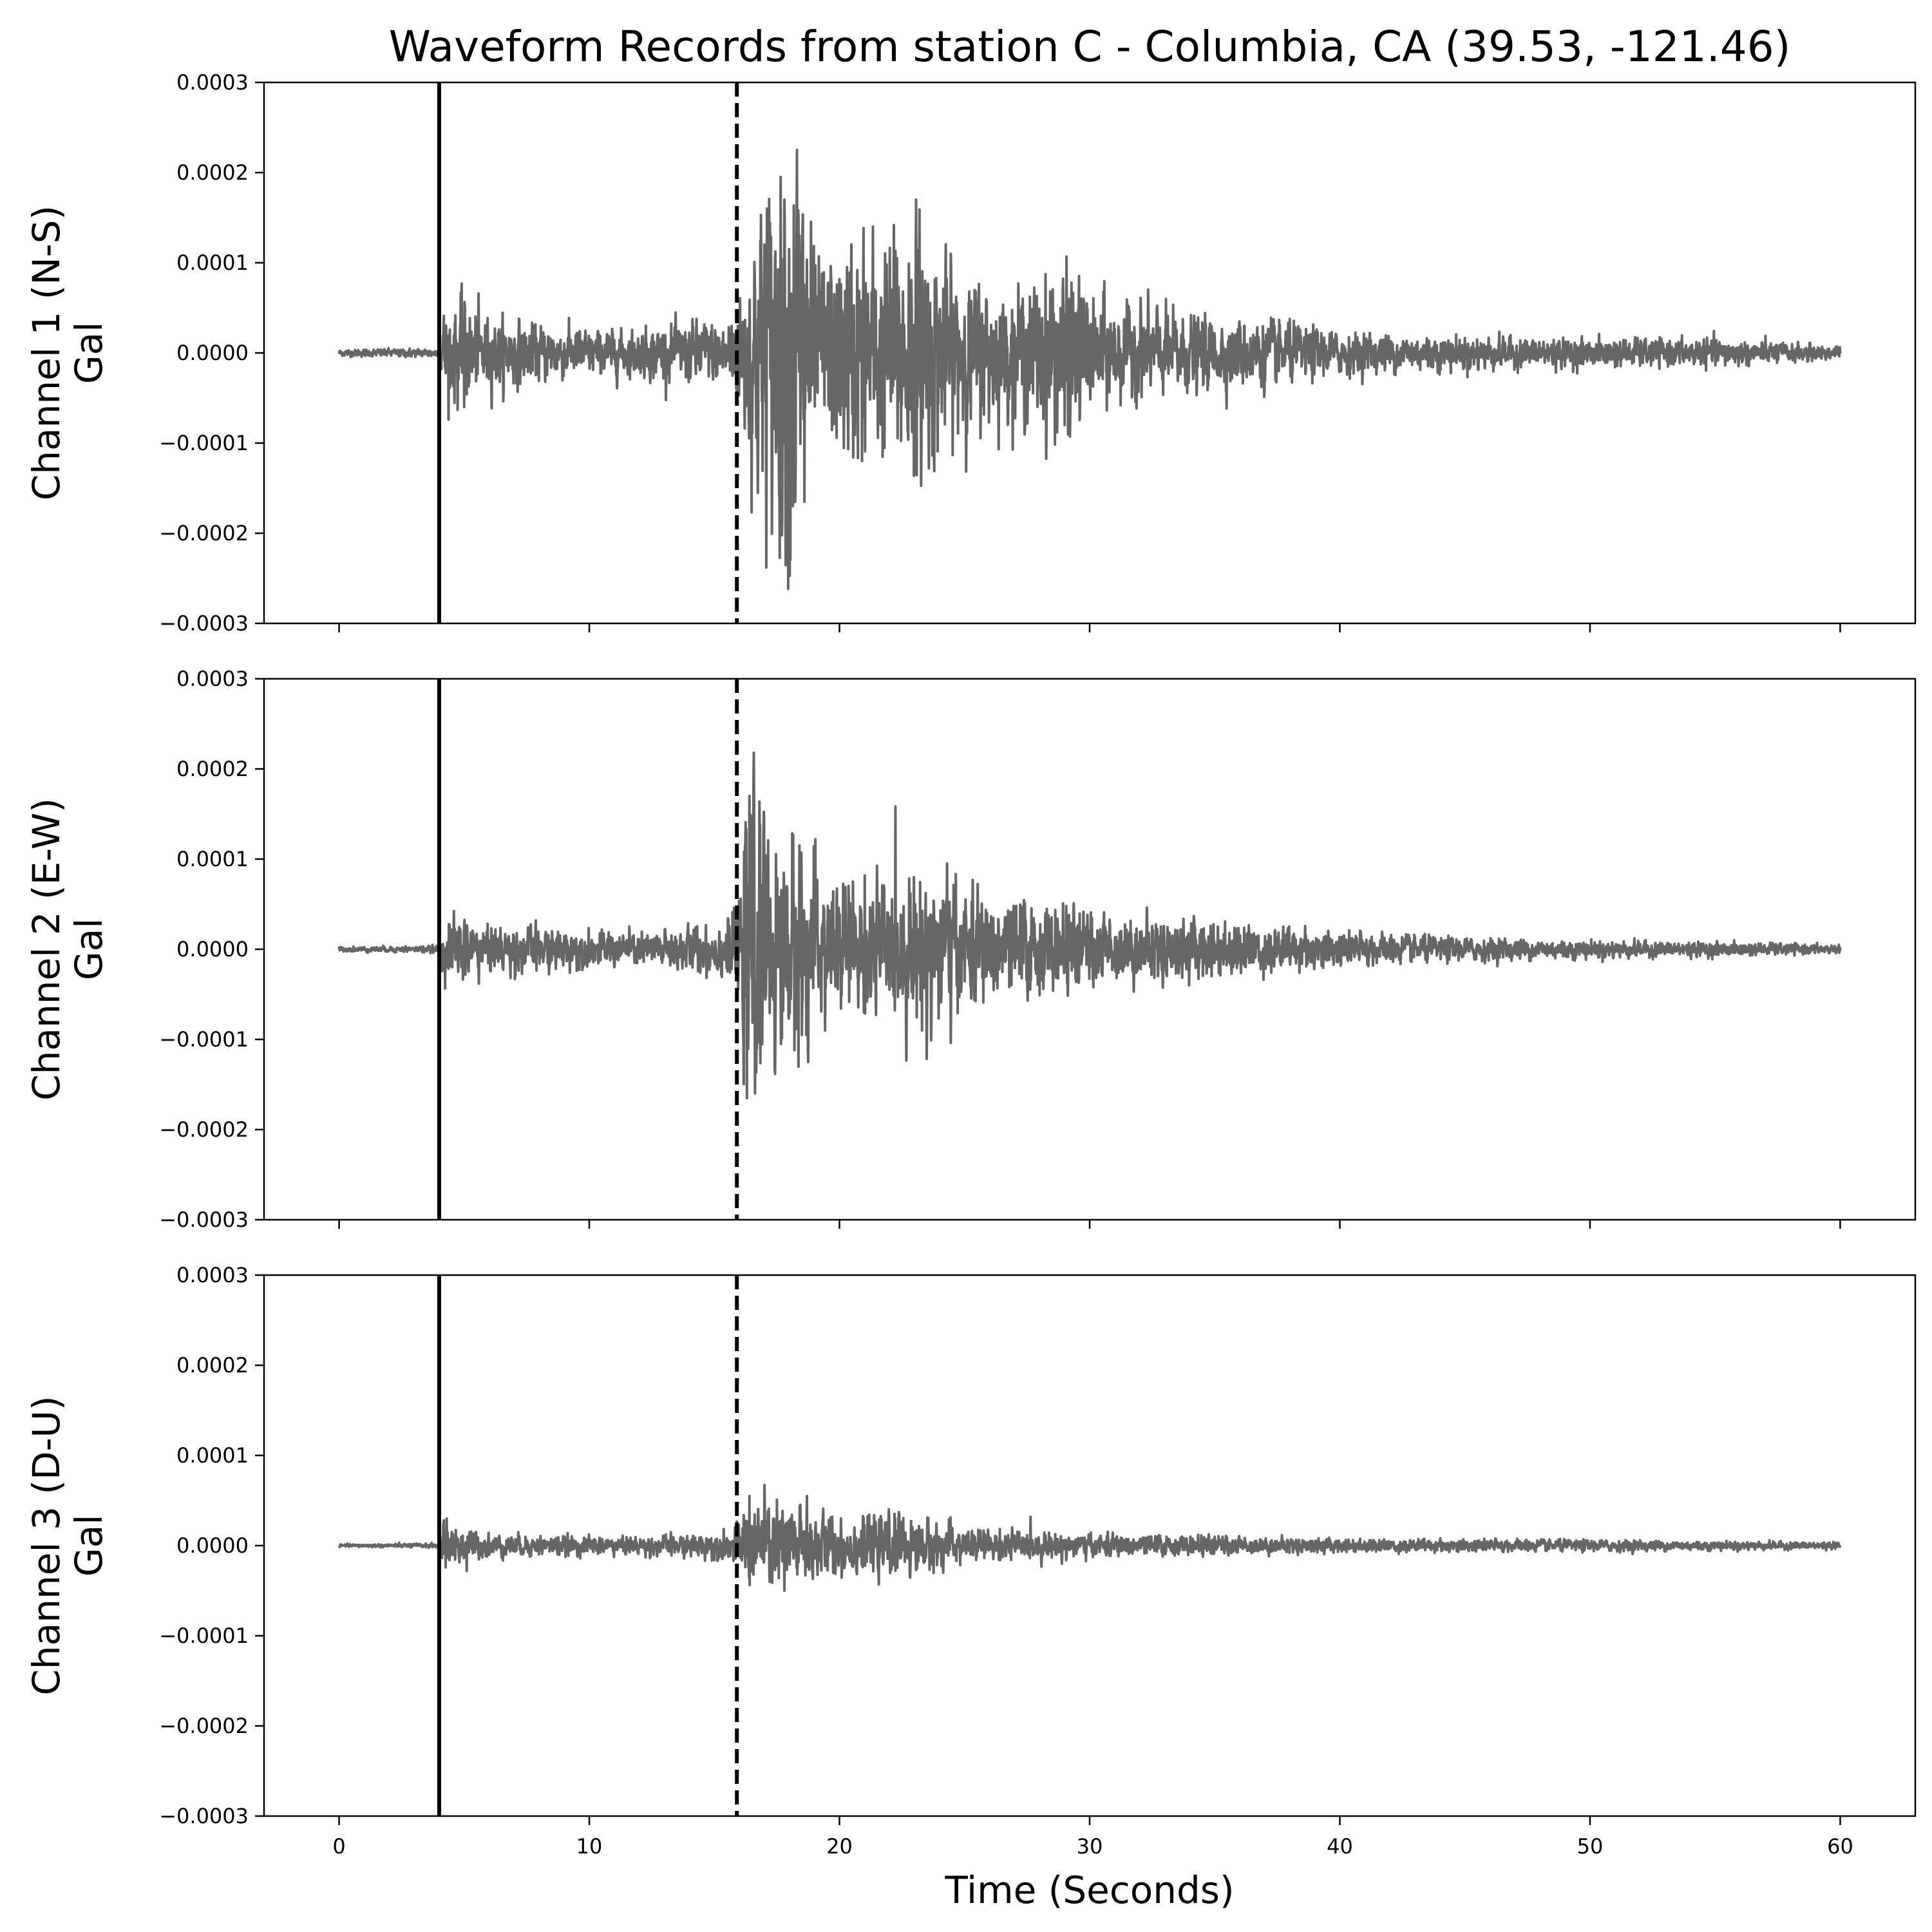  What do you see at coordinates (46, 352) in the screenshot?
I see `y-axis-label: Channel 1 (N-S)` at bounding box center [46, 352].